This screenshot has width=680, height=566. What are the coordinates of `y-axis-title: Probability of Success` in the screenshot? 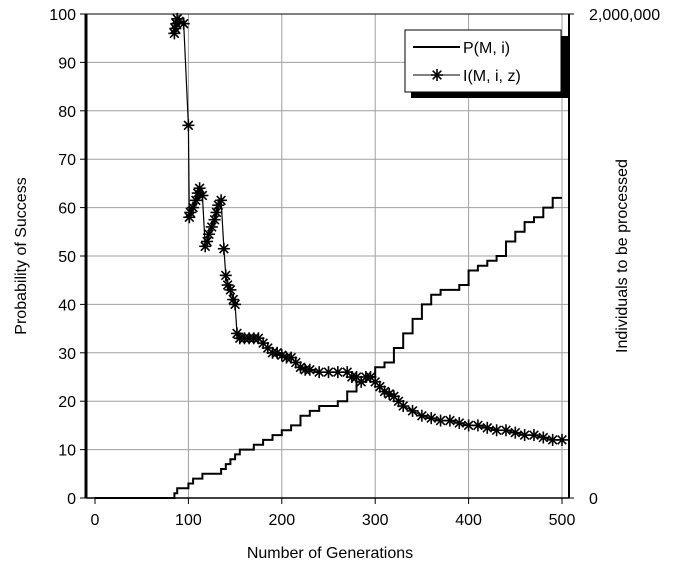 It's located at (21, 255).